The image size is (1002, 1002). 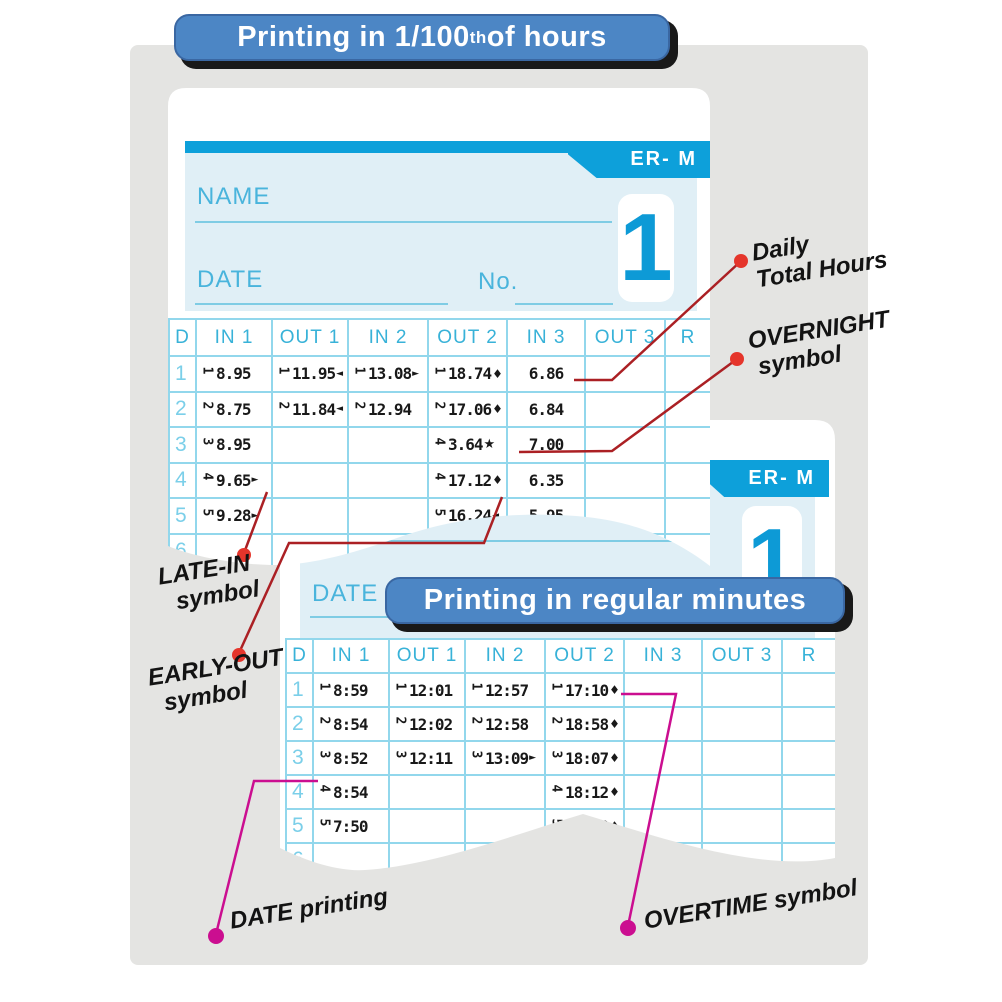 What do you see at coordinates (546, 409) in the screenshot?
I see `daily-total-value: 6.84` at bounding box center [546, 409].